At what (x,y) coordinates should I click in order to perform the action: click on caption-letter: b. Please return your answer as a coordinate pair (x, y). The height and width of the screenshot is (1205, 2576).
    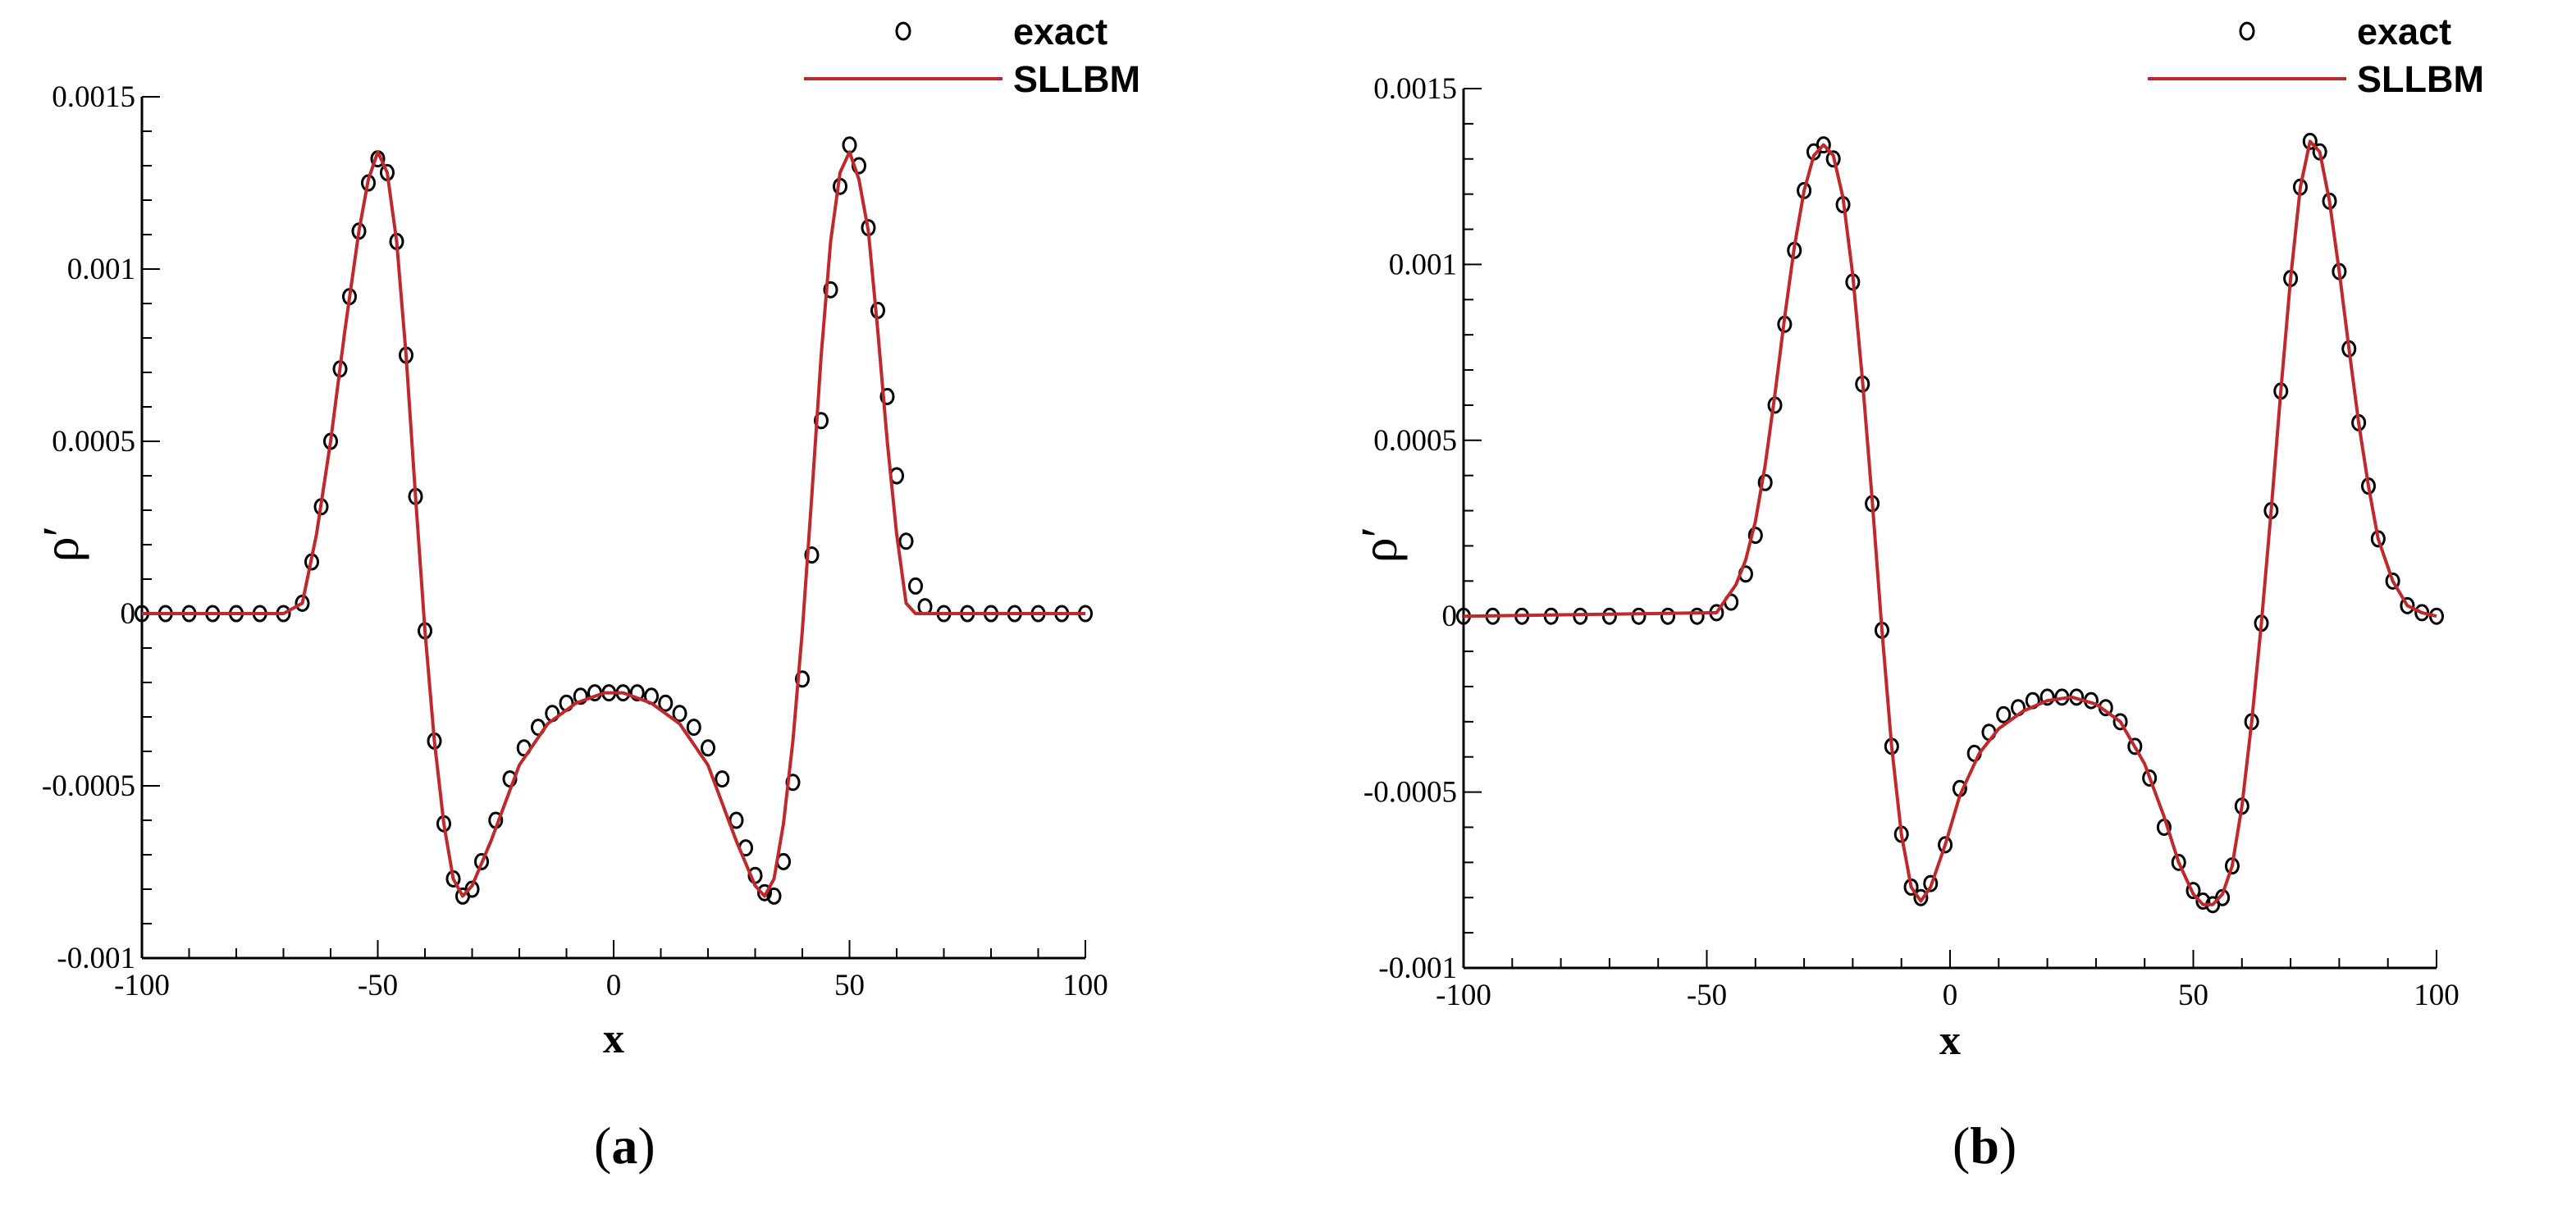
    Looking at the image, I should click on (1985, 1145).